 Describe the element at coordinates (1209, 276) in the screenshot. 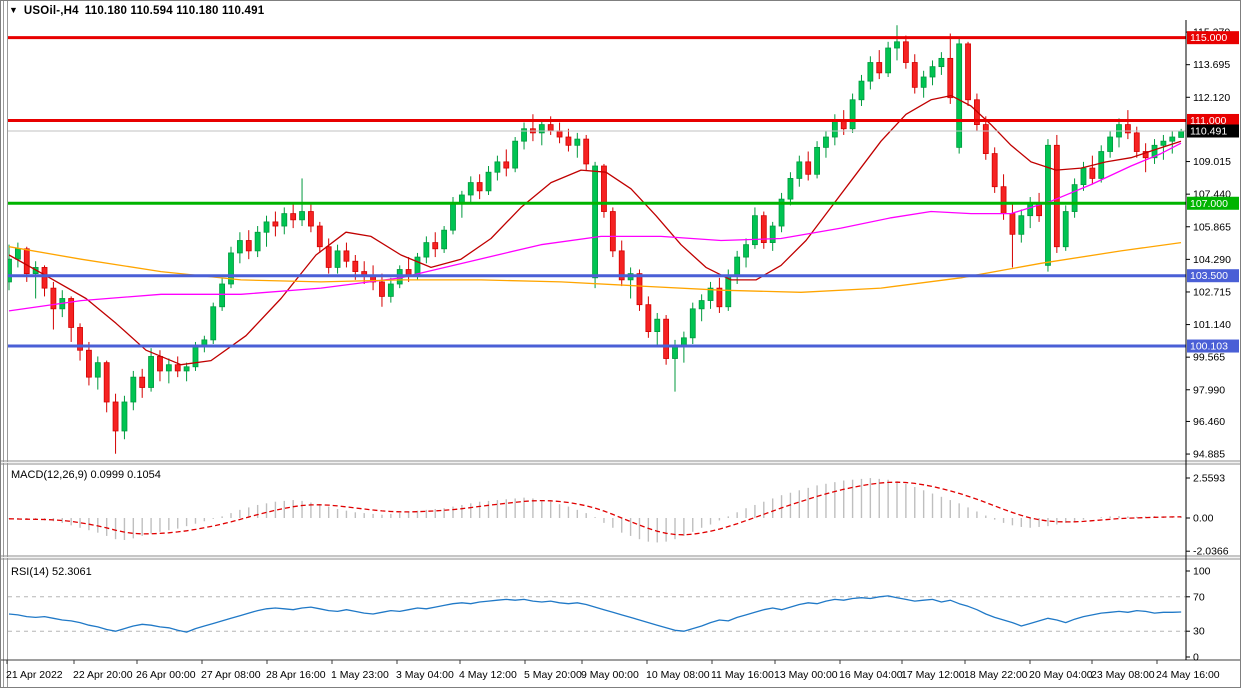

I see `price-badge-label: 103.500` at that location.